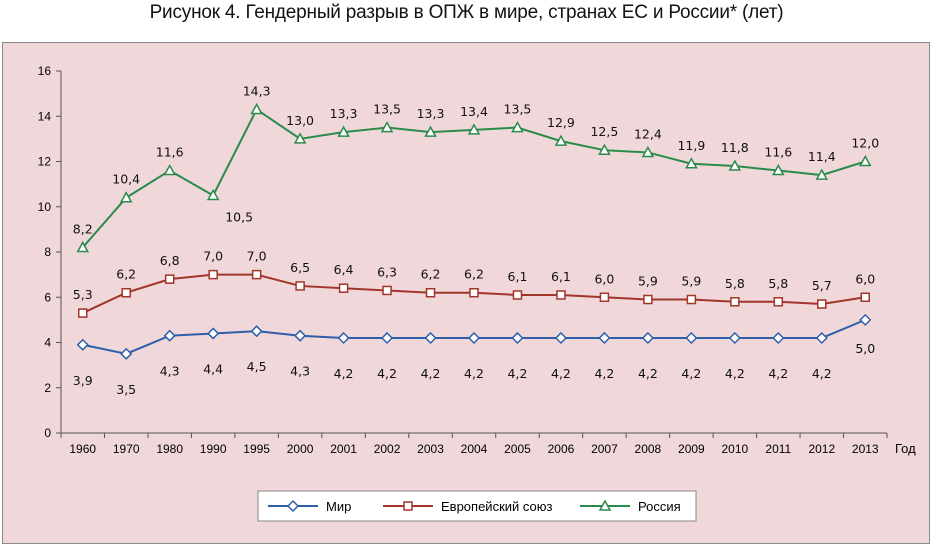 This screenshot has height=547, width=933. I want to click on data-label: 13,3, so click(431, 113).